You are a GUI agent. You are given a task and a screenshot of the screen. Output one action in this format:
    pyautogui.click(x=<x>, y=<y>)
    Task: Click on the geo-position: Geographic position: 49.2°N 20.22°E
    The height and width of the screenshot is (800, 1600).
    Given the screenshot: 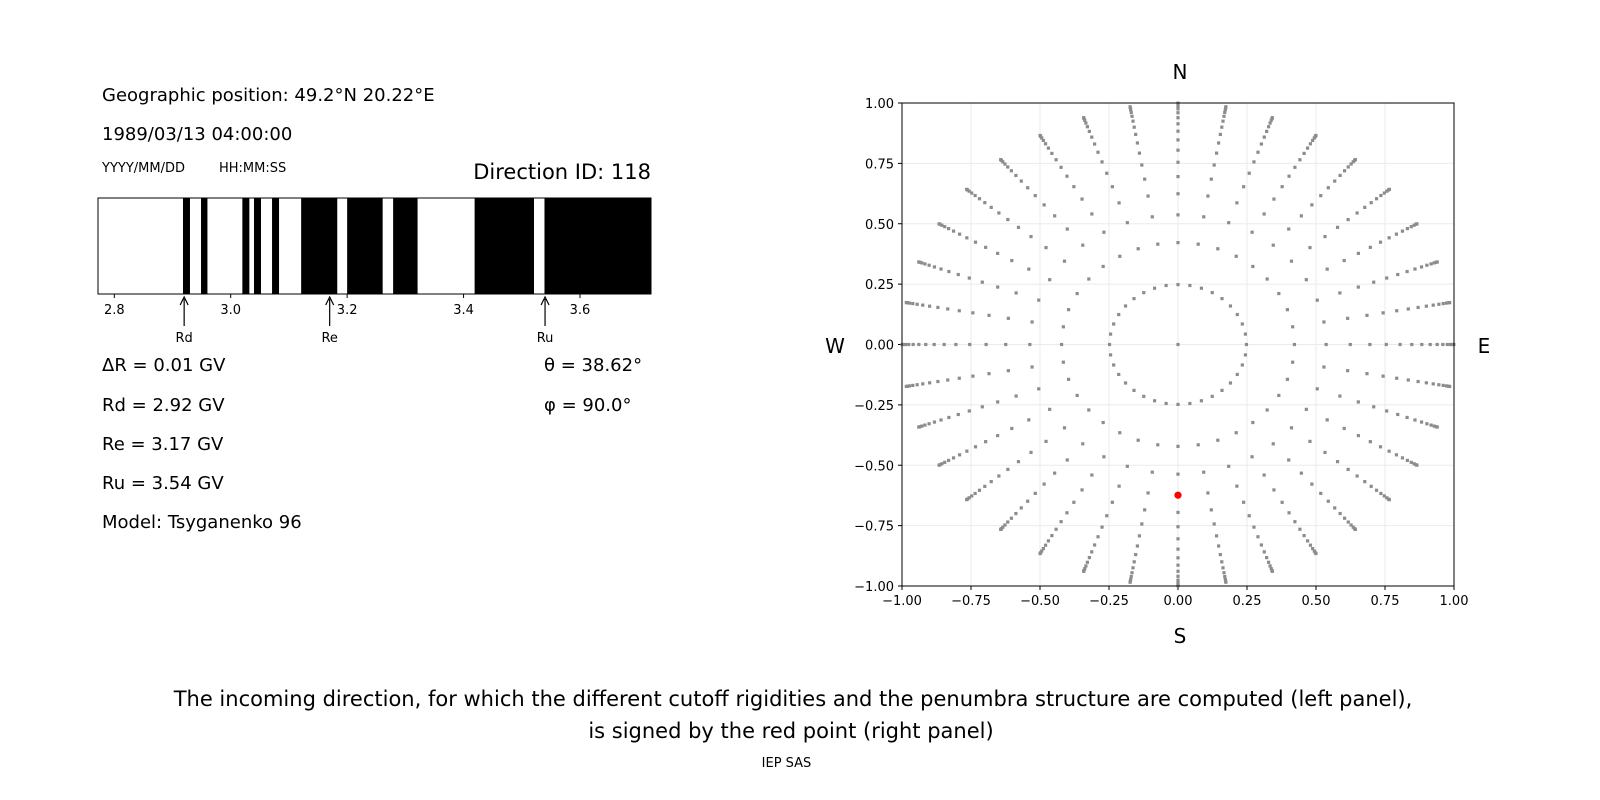 What is the action you would take?
    pyautogui.click(x=268, y=95)
    